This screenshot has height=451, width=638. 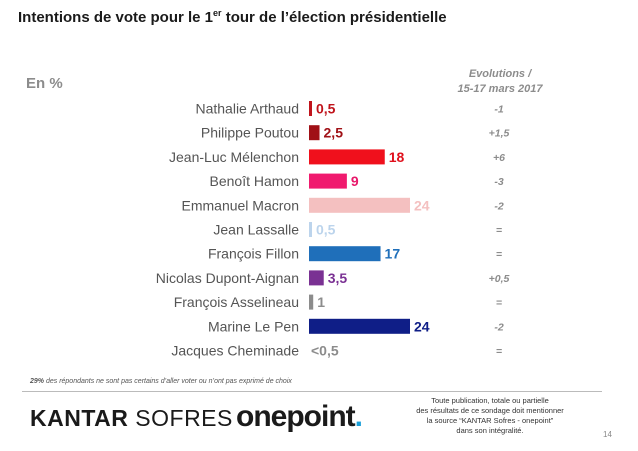 I want to click on category-label: Jacques Cheminade, so click(x=235, y=351).